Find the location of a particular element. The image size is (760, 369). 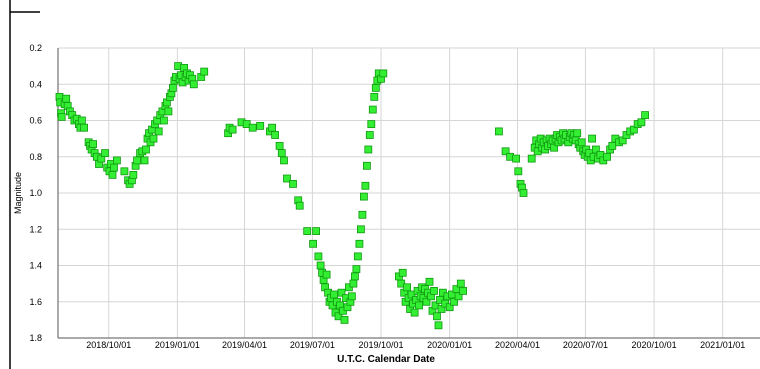

x-tick-label: 2019/04/01 is located at coordinates (244, 345).